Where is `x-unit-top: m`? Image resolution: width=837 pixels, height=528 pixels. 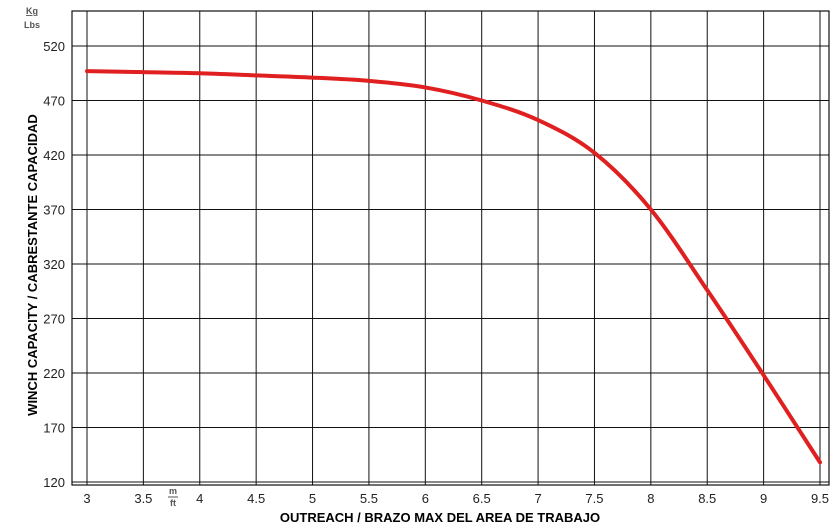
x-unit-top: m is located at coordinates (173, 491).